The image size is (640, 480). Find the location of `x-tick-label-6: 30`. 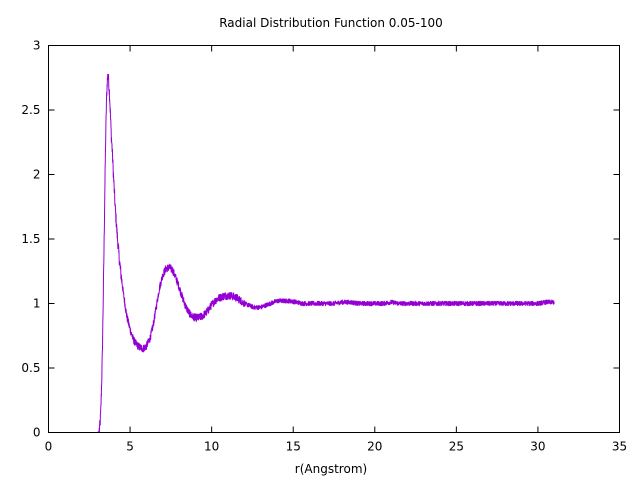

x-tick-label-6: 30 is located at coordinates (537, 447).